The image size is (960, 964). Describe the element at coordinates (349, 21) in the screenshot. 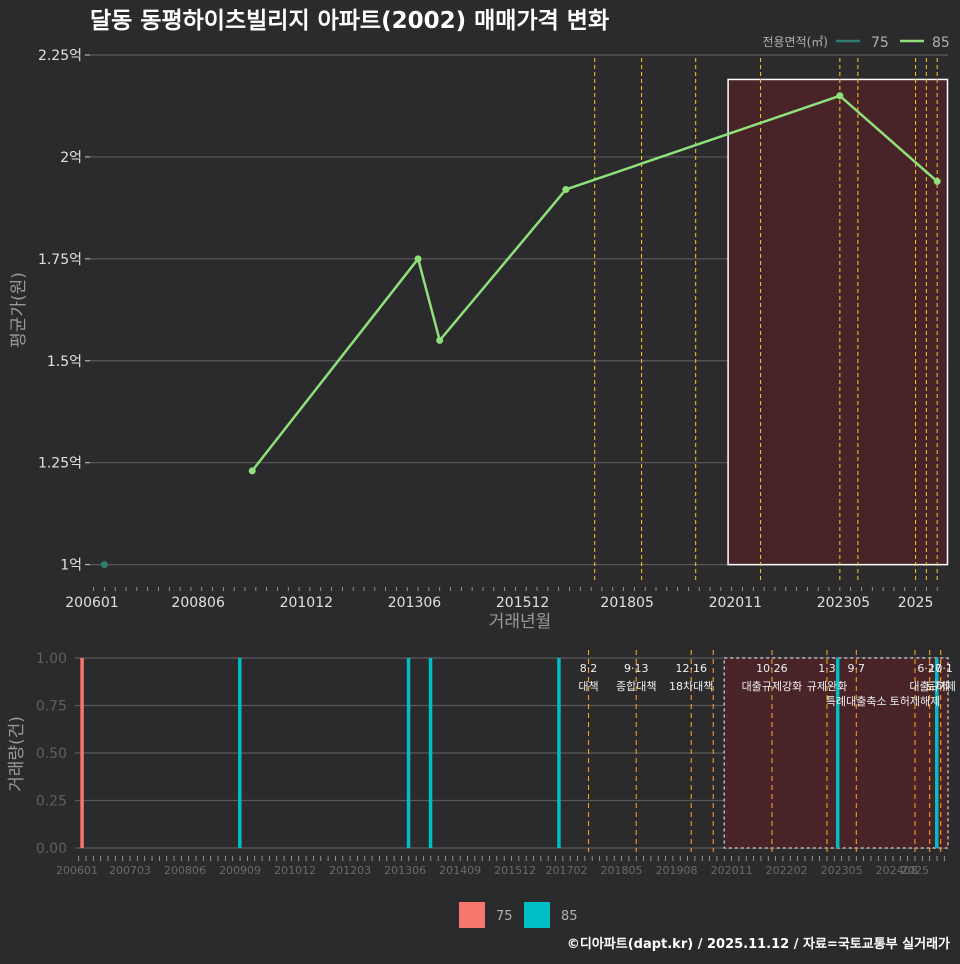

I see `chart-title: 달동 동평하이츠빌리지 아파트(2002) 매매가격 변화` at that location.